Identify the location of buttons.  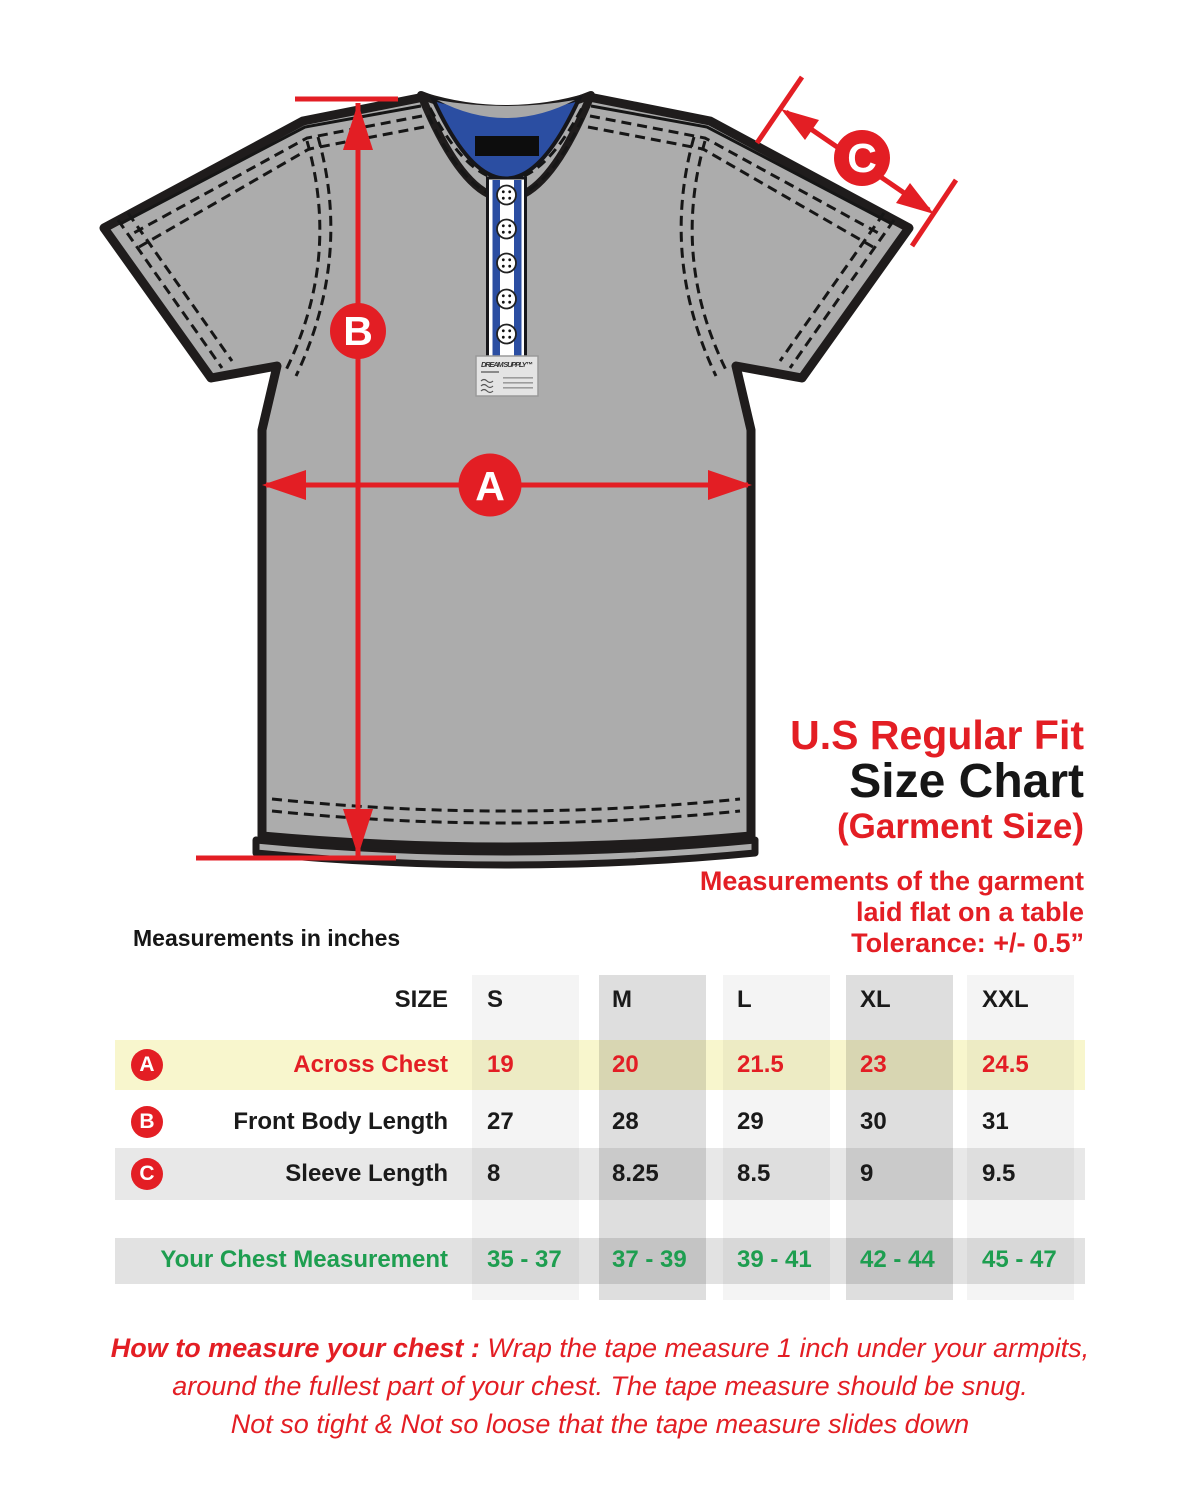
(506, 264).